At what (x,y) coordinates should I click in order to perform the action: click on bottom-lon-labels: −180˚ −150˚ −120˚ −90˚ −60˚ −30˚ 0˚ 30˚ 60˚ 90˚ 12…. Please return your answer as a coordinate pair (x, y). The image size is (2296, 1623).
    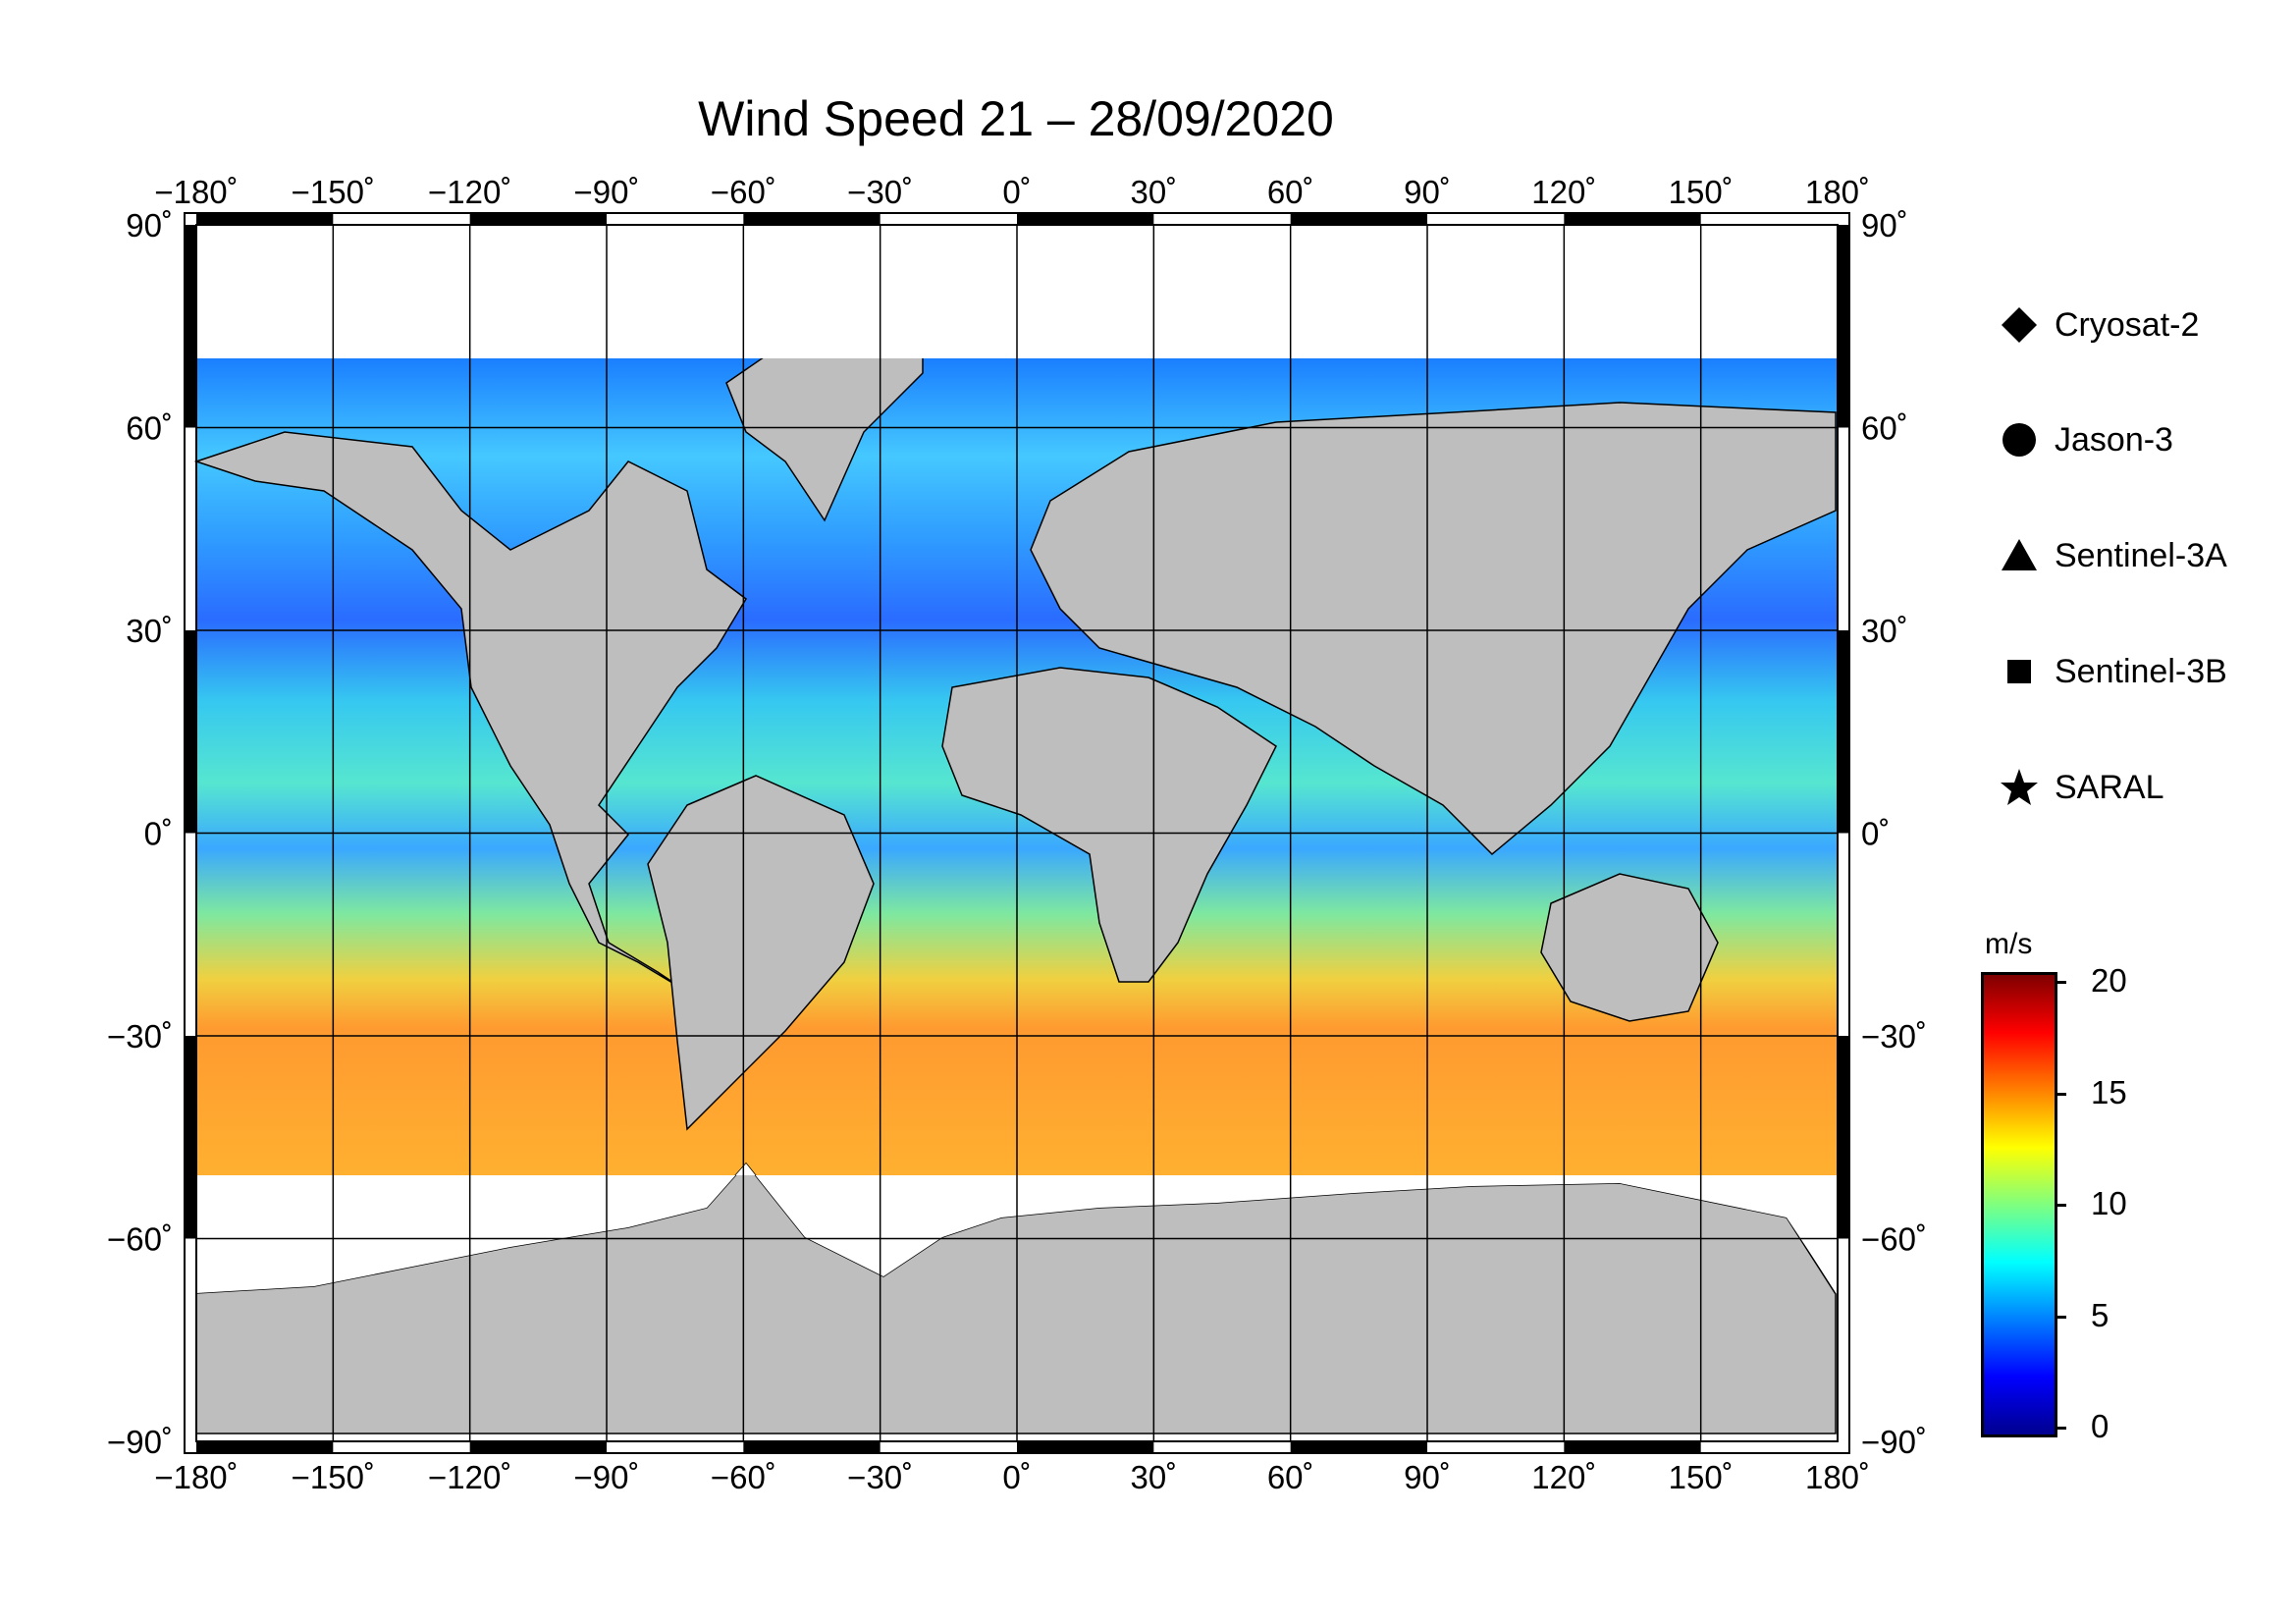
    Looking at the image, I should click on (1012, 1477).